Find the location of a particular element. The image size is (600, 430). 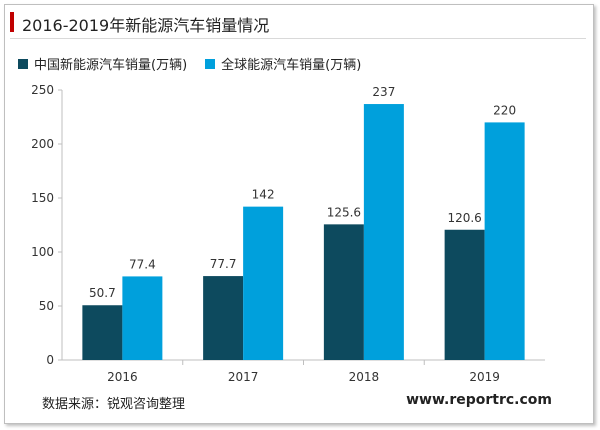

y-tick-label: 0 is located at coordinates (50, 360).